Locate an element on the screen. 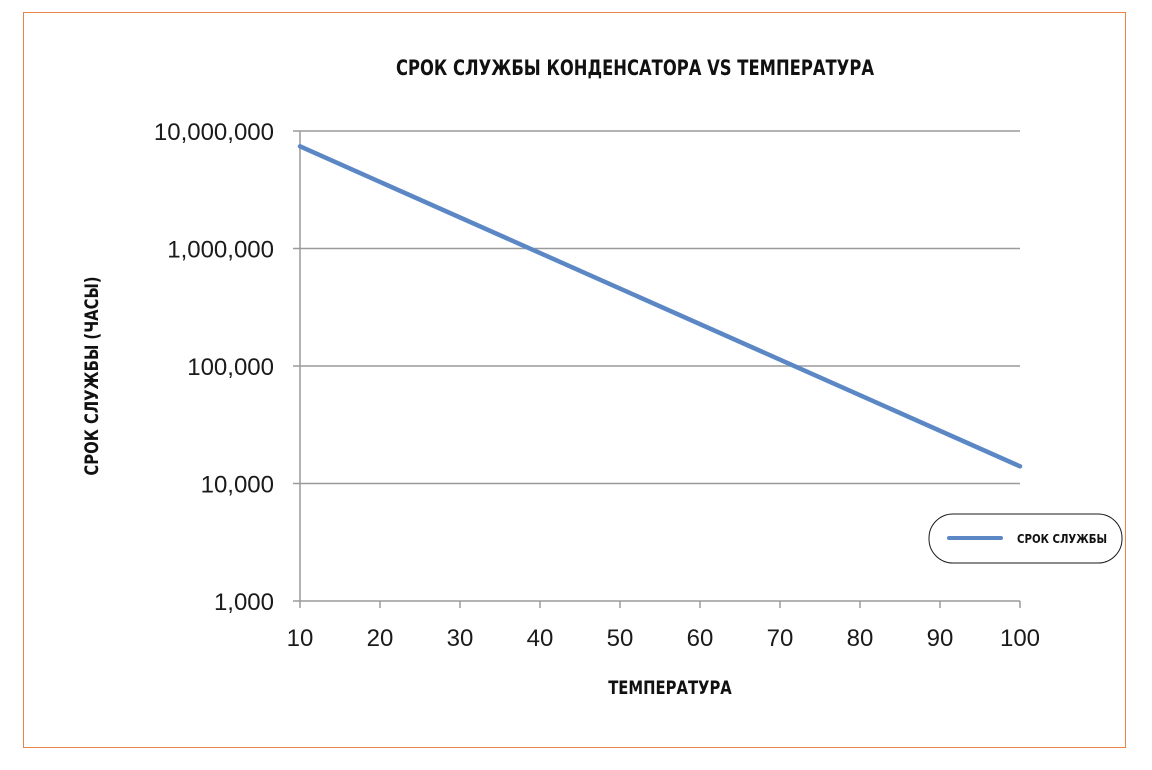 The height and width of the screenshot is (770, 1152). x-tick-label: 30 is located at coordinates (460, 638).